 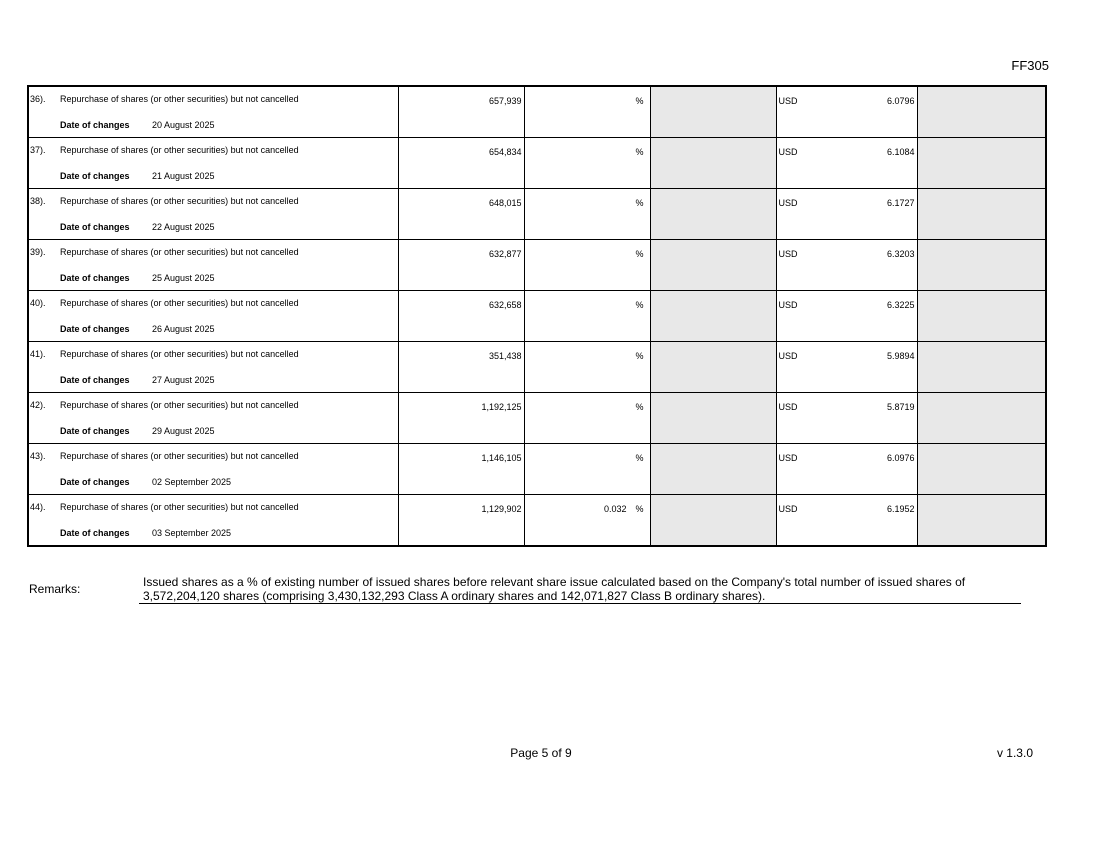 I want to click on price-cell: USD 6.0976, so click(x=846, y=469).